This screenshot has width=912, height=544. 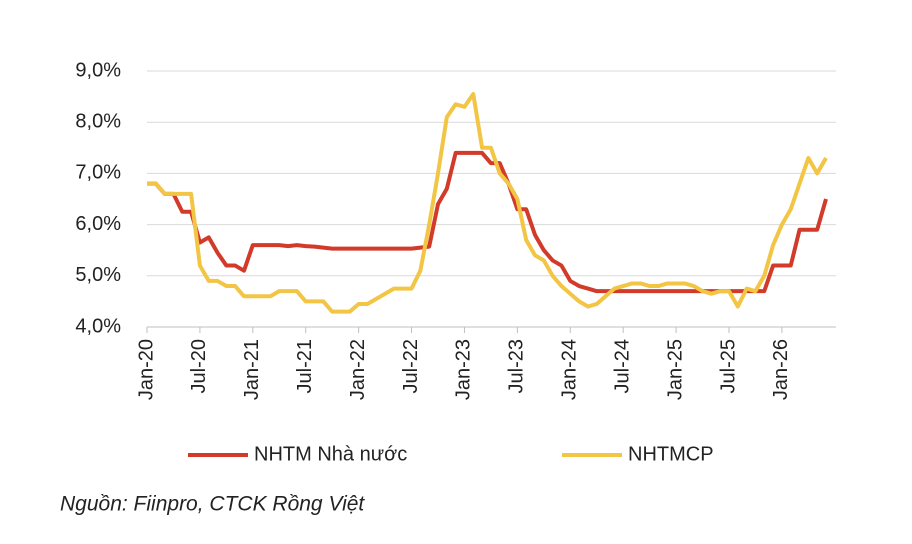 What do you see at coordinates (98, 121) in the screenshot?
I see `y-tick-label: 8,0%` at bounding box center [98, 121].